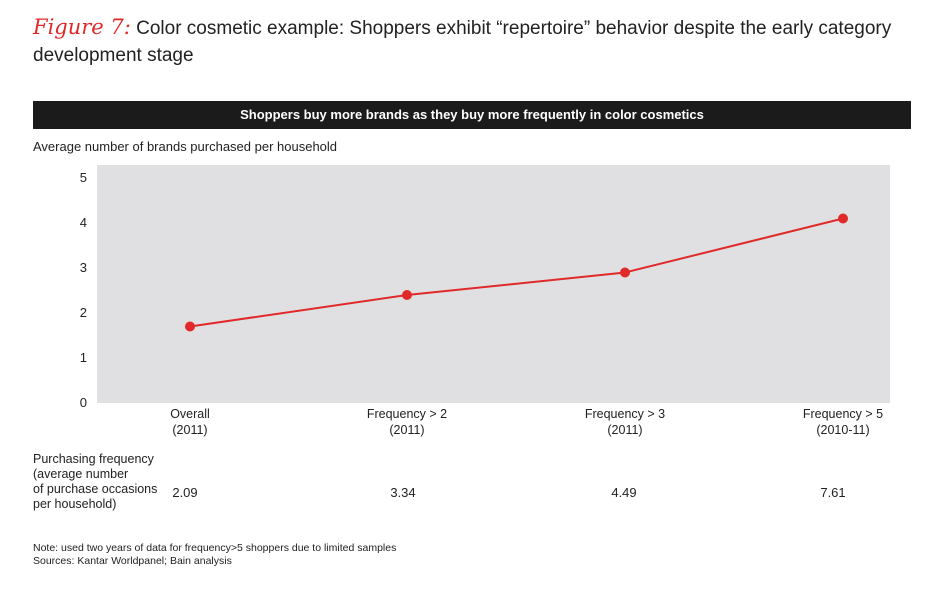 Image resolution: width=950 pixels, height=605 pixels. What do you see at coordinates (624, 492) in the screenshot?
I see `frequency-value: 4.49` at bounding box center [624, 492].